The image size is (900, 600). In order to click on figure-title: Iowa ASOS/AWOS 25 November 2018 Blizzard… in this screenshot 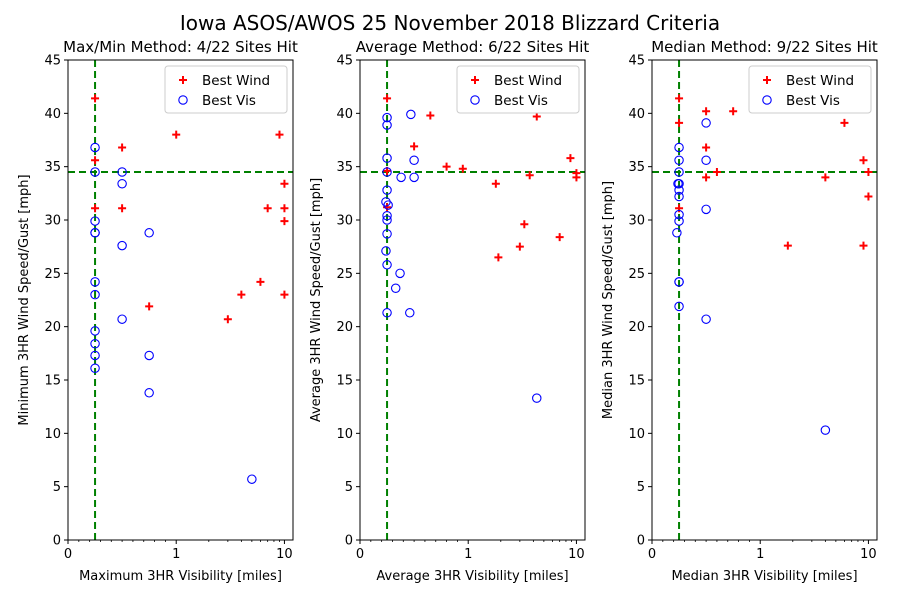, I will do `click(450, 23)`.